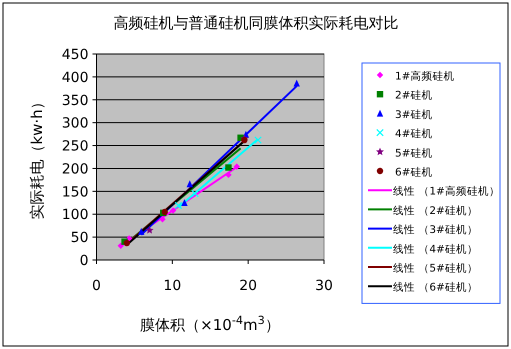  What do you see at coordinates (37, 157) in the screenshot?
I see `y-axis-title: 实际耗电（kw·h）` at bounding box center [37, 157].